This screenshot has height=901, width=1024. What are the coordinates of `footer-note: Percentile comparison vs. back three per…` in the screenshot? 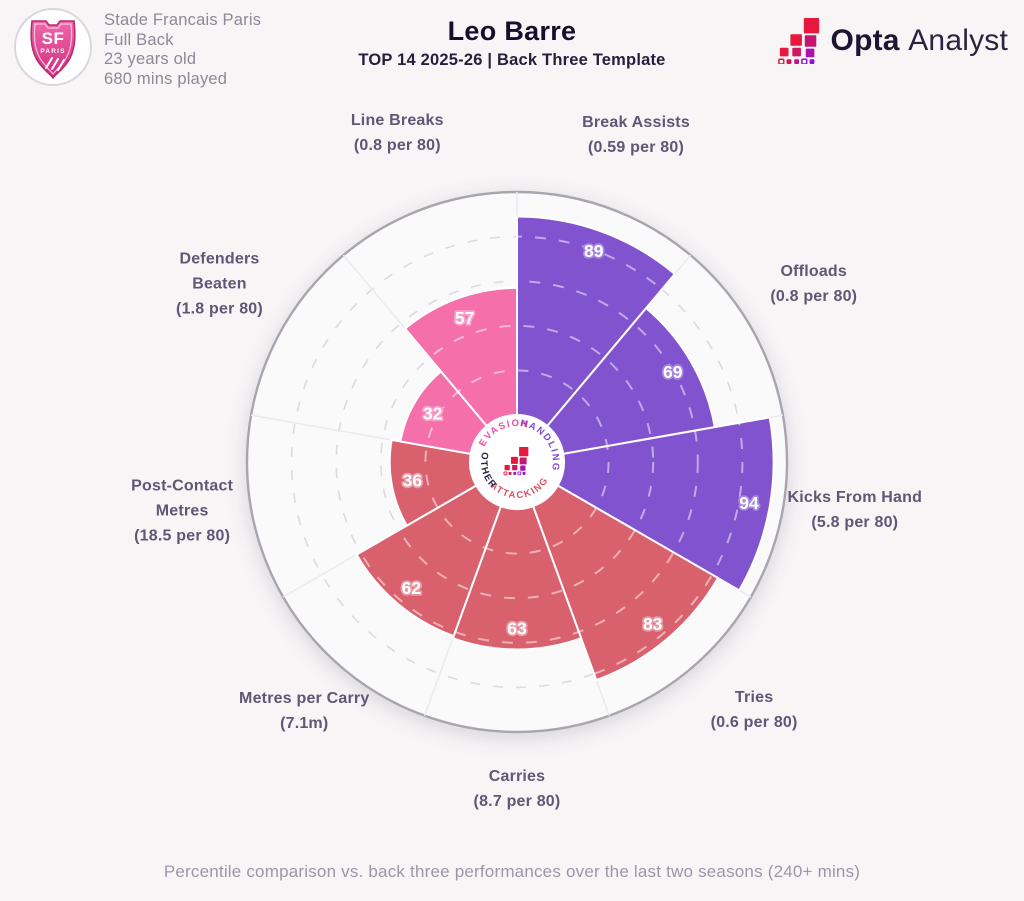 It's located at (512, 871).